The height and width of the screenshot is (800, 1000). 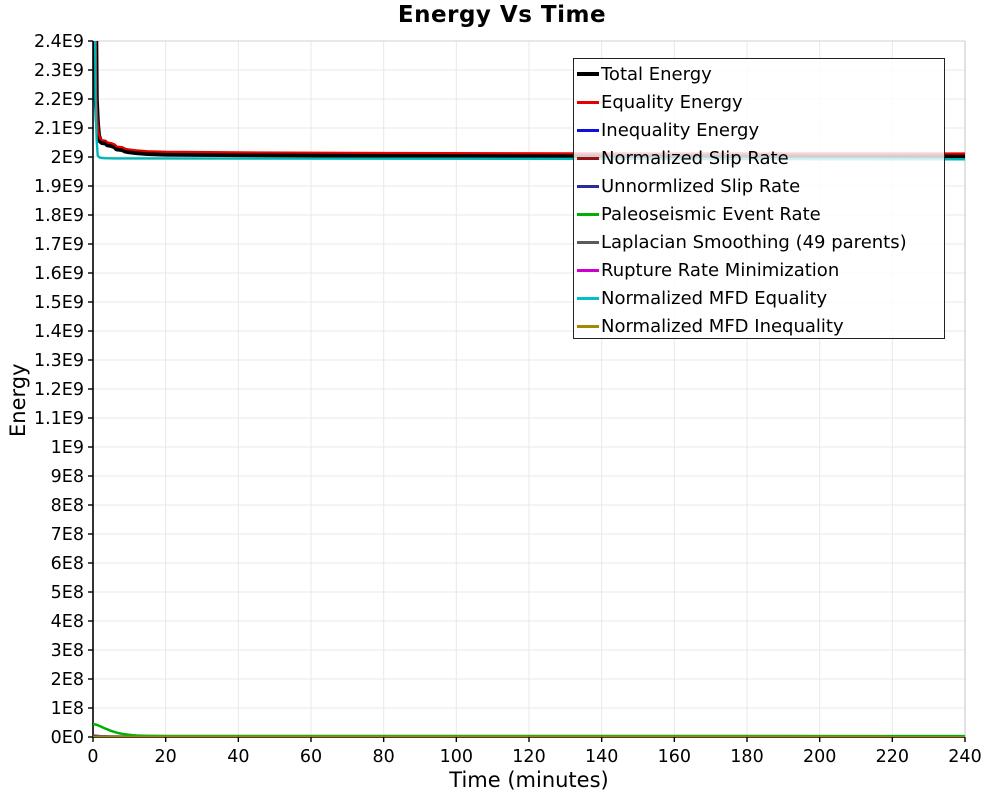 What do you see at coordinates (59, 419) in the screenshot?
I see `y-tick-label: 1.1E9` at bounding box center [59, 419].